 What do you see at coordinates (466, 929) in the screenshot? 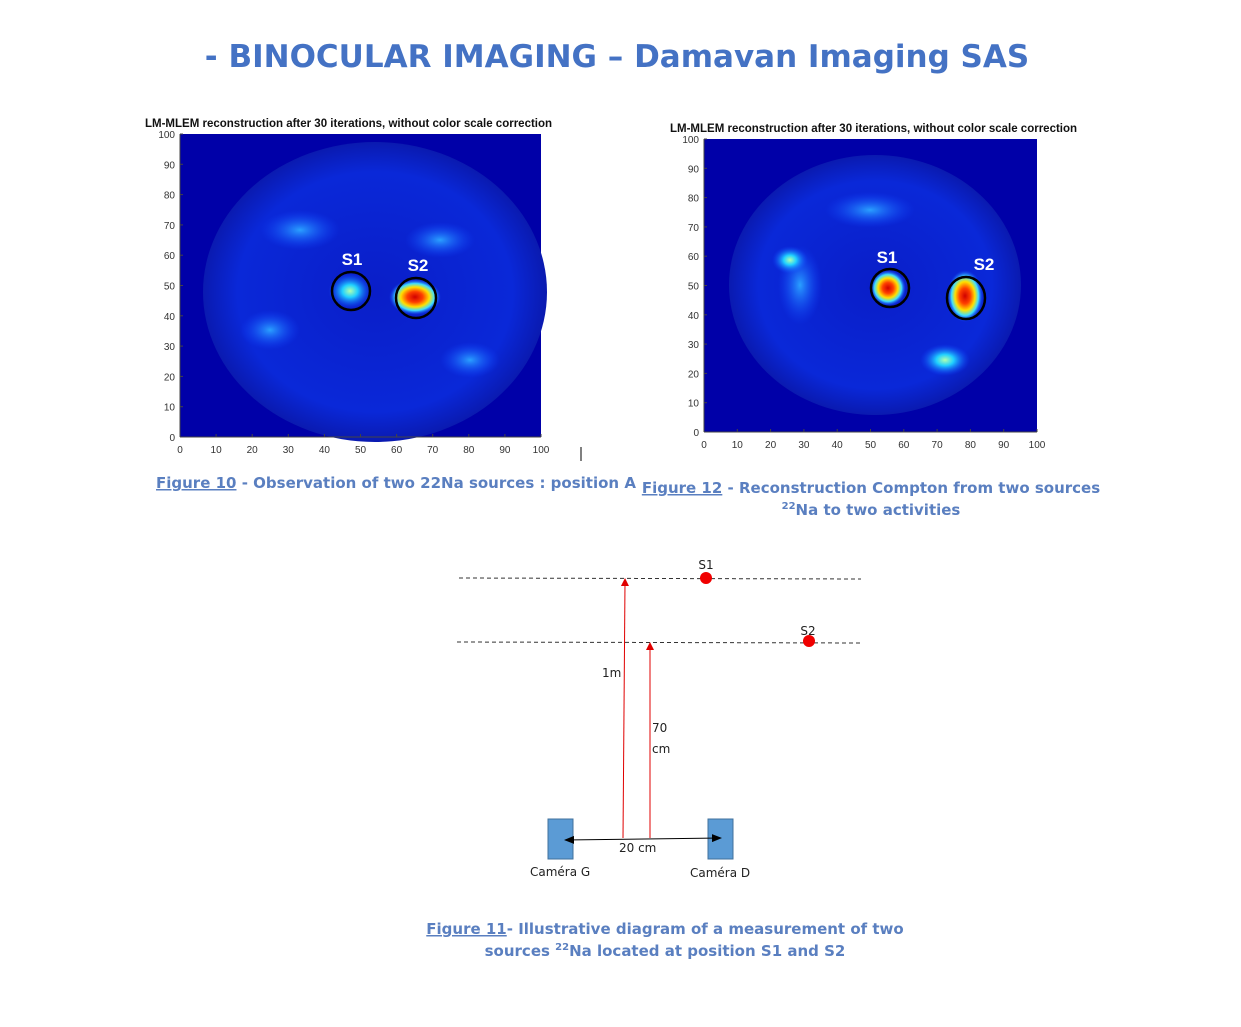
I see `caption-ref: Figure 11` at bounding box center [466, 929].